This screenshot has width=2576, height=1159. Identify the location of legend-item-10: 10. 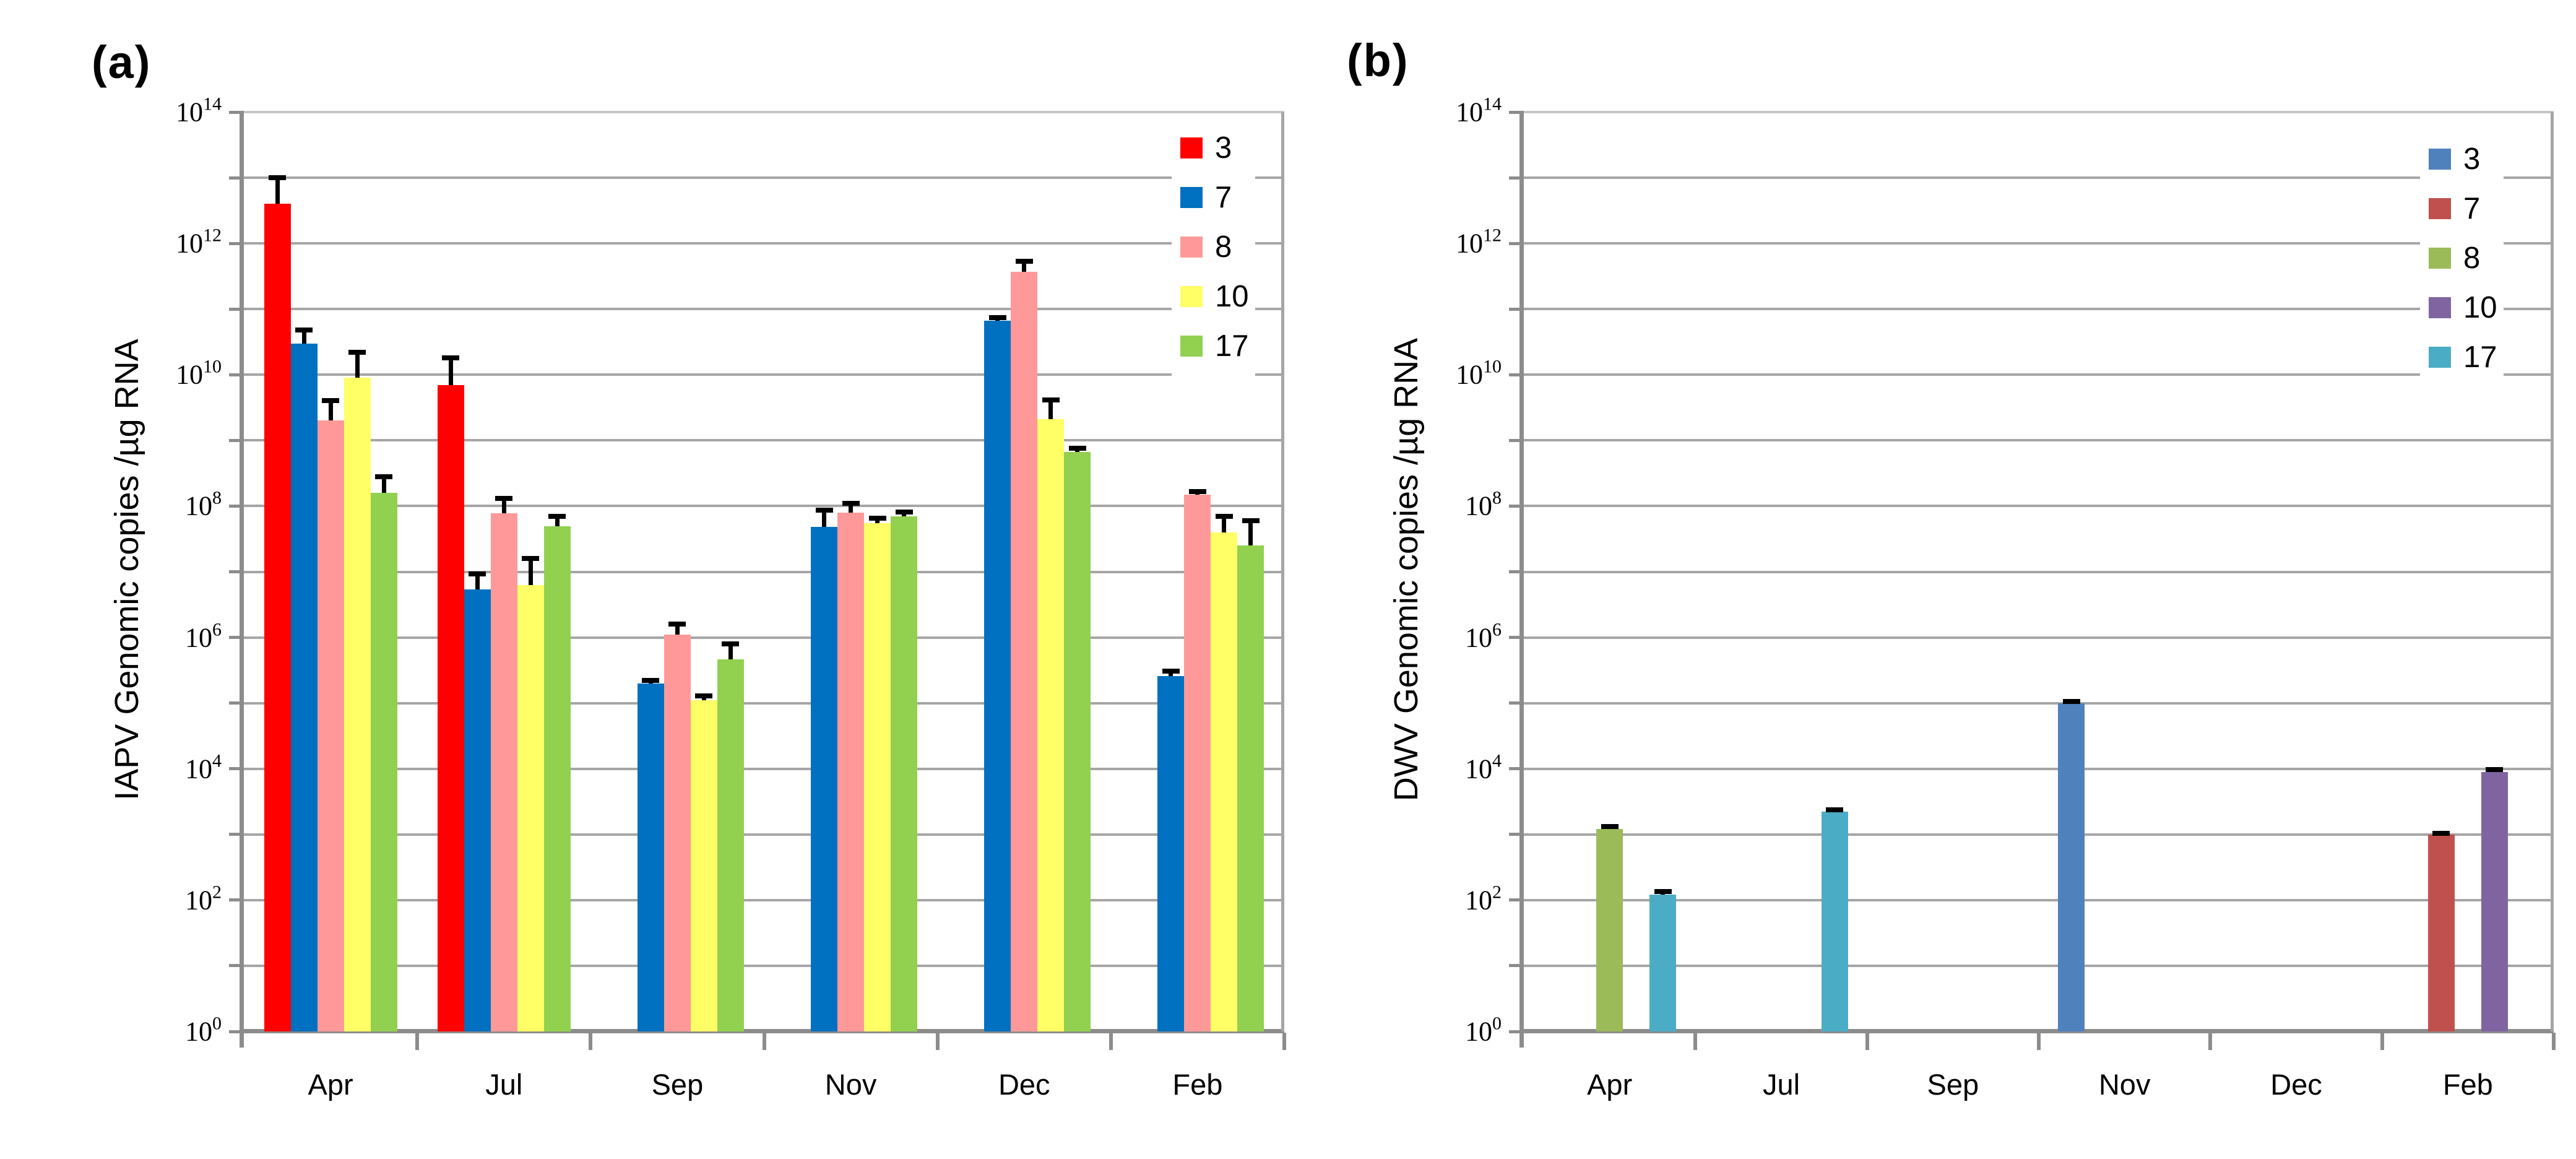
(2463, 307).